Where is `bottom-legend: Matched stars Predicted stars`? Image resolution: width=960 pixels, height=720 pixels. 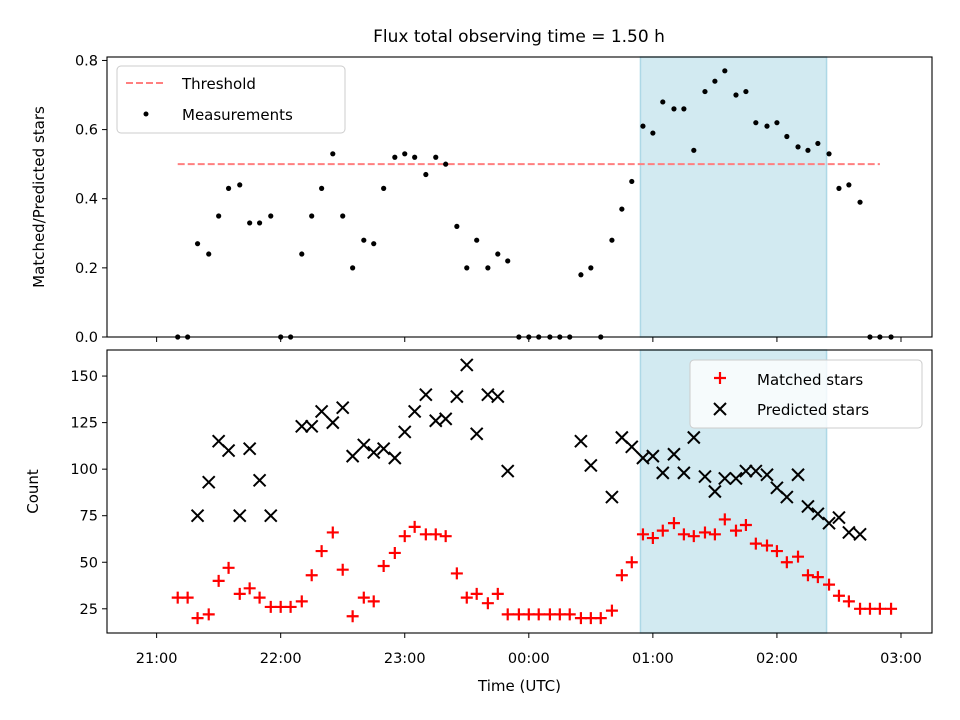
bottom-legend: Matched stars Predicted stars is located at coordinates (806, 394).